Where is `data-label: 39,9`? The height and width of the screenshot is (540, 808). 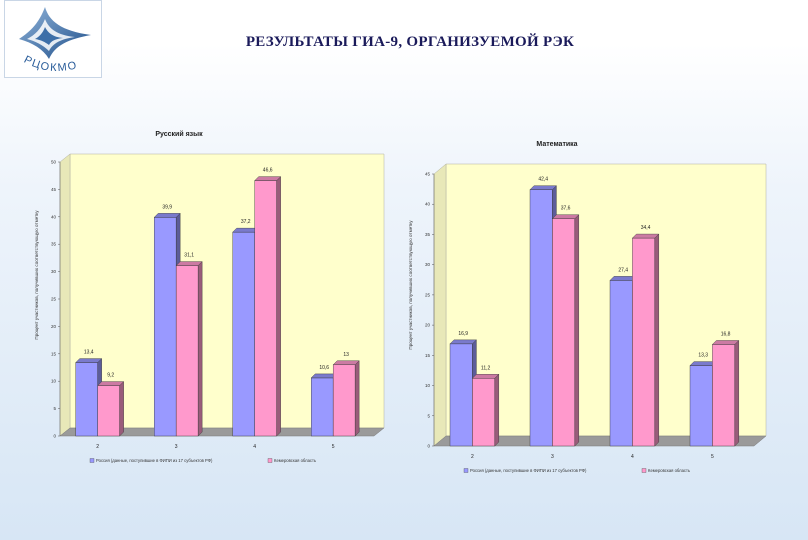 data-label: 39,9 is located at coordinates (167, 207).